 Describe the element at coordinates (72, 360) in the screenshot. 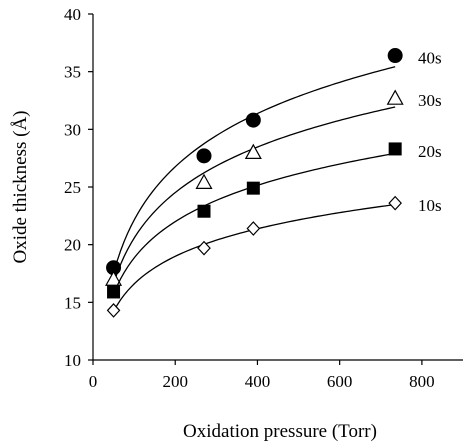

I see `y-tick-label-10: 10` at that location.